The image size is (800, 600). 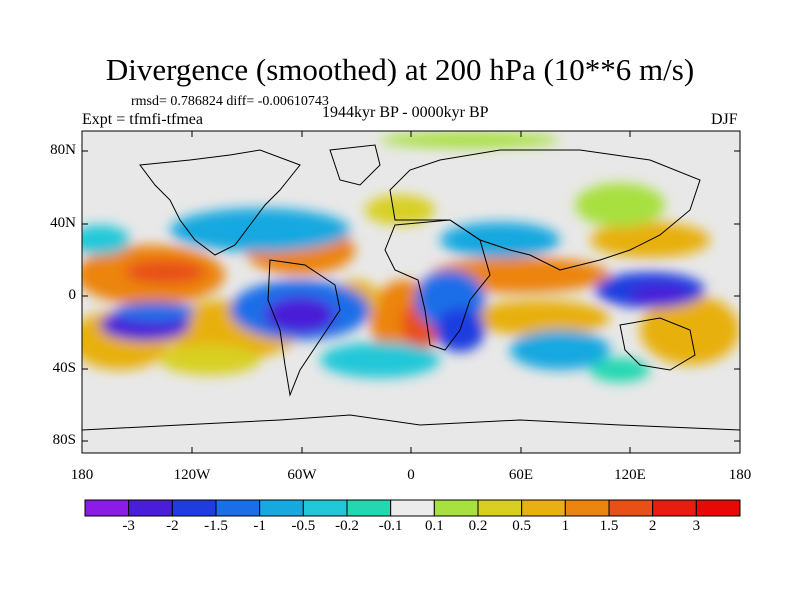 I want to click on colorbar-label: 1.5, so click(x=609, y=526).